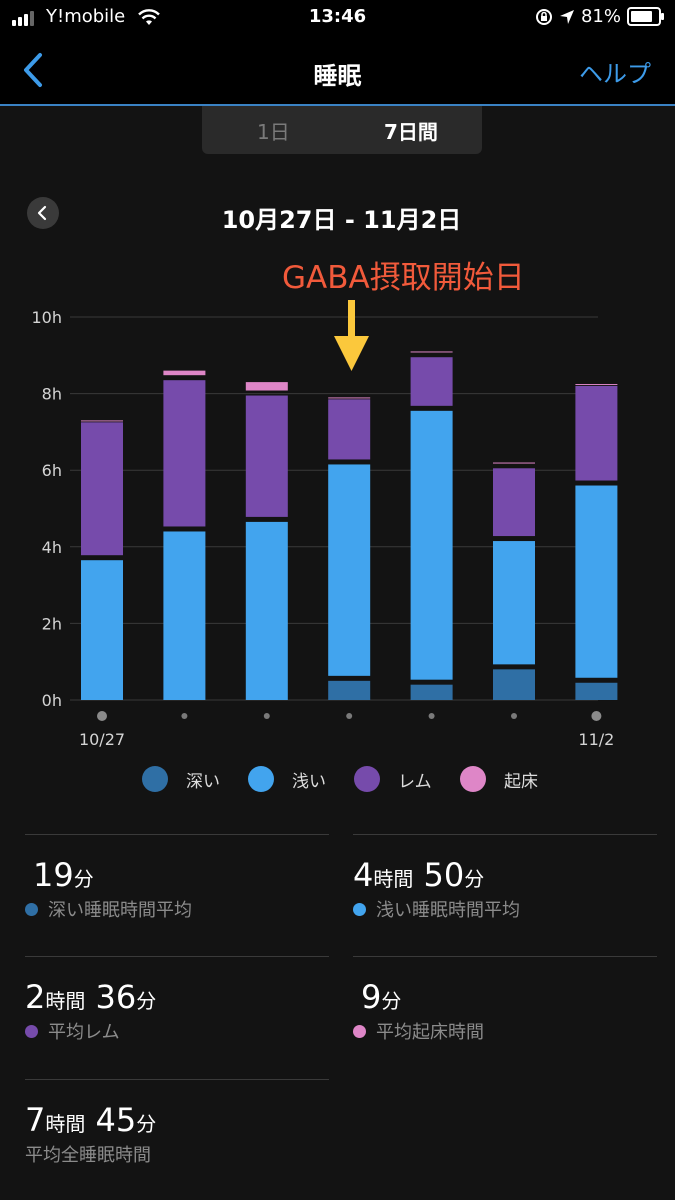  What do you see at coordinates (149, 17) in the screenshot?
I see `wifi-icon` at bounding box center [149, 17].